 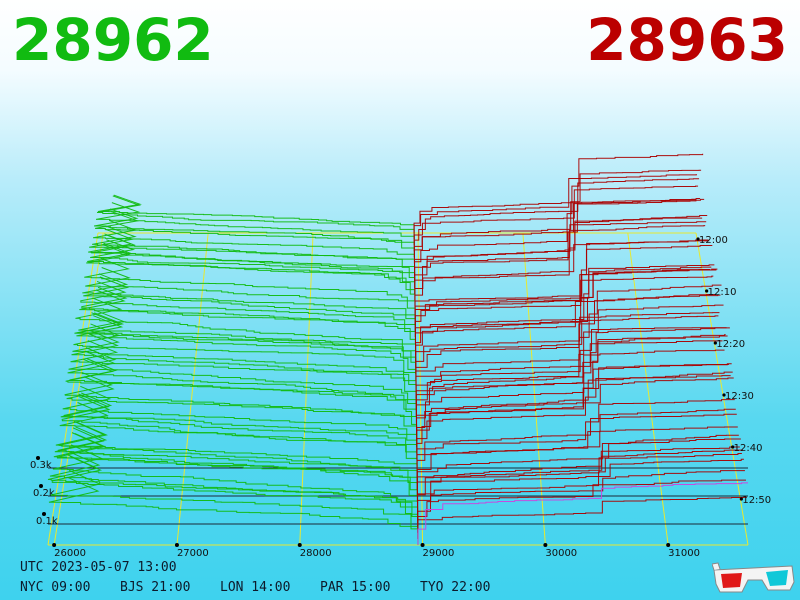 What do you see at coordinates (155, 587) in the screenshot?
I see `timezone-bjs: BJS 21:00` at bounding box center [155, 587].